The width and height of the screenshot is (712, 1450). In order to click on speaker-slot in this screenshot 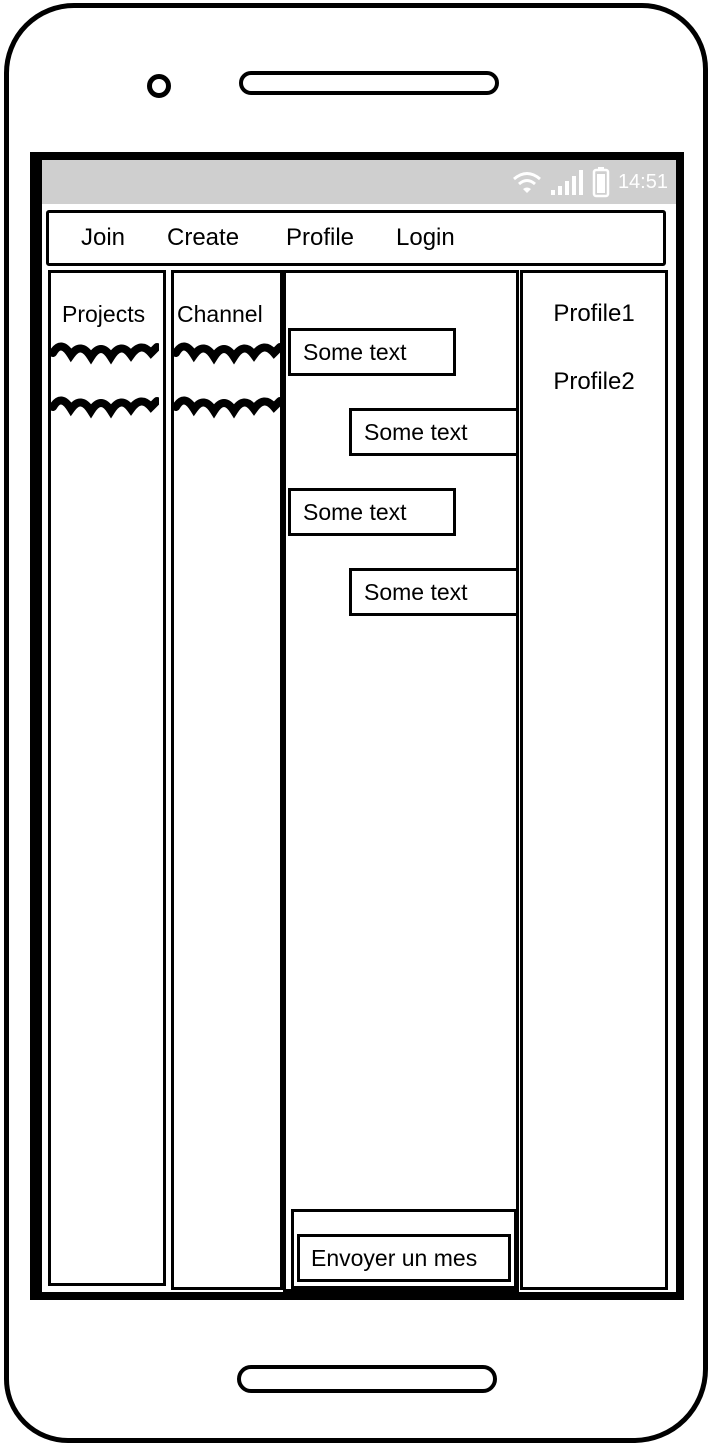, I will do `click(369, 83)`.